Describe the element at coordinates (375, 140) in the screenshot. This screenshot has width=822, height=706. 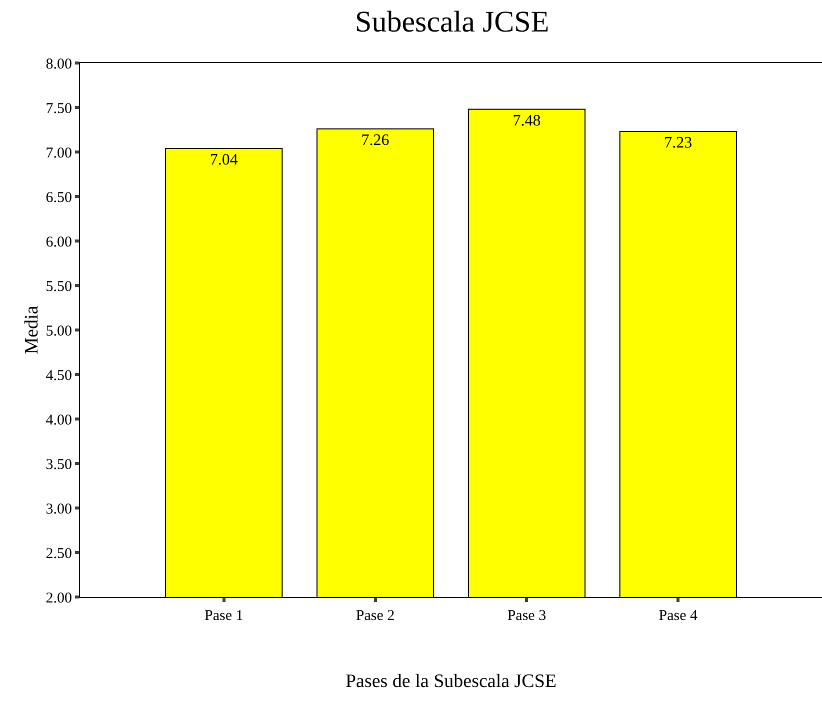
I see `data-label: 7.26` at that location.